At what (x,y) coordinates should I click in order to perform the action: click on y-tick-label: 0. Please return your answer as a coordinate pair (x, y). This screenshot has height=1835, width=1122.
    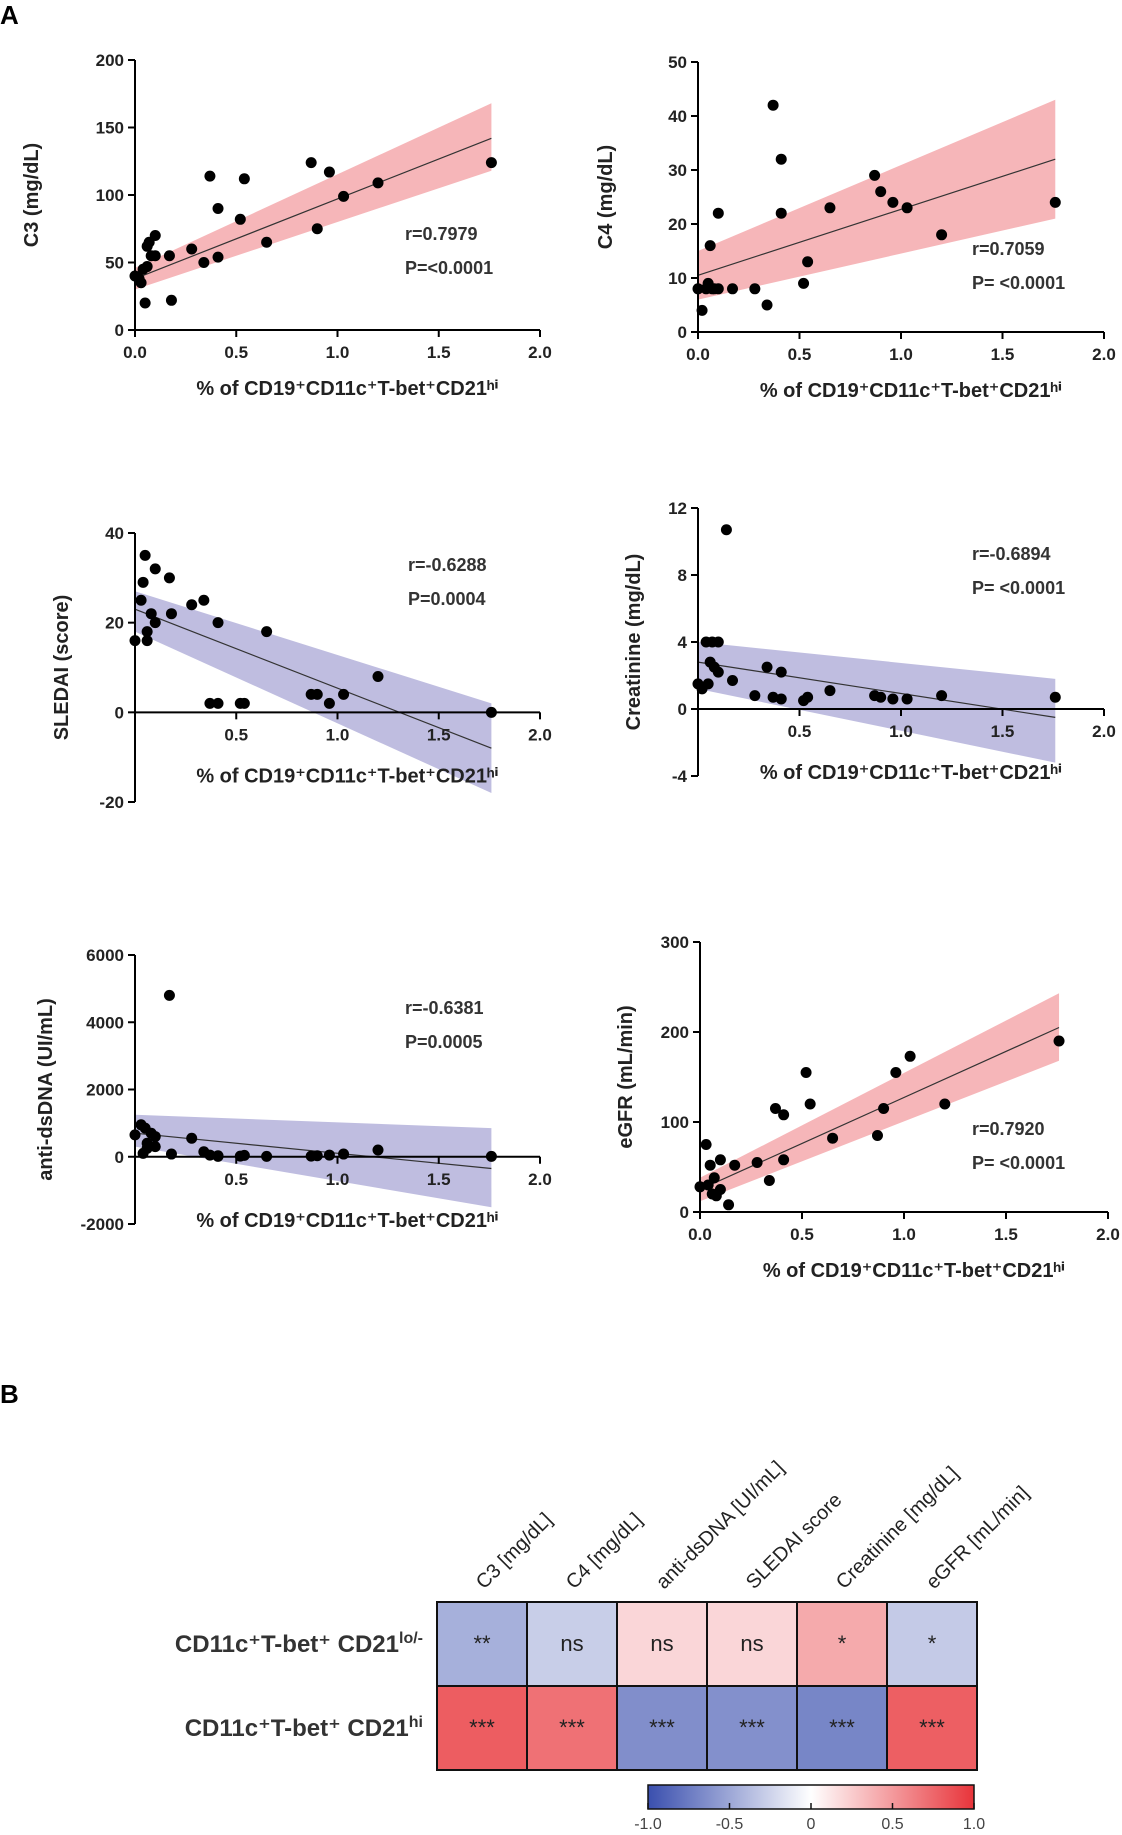
    Looking at the image, I should click on (682, 709).